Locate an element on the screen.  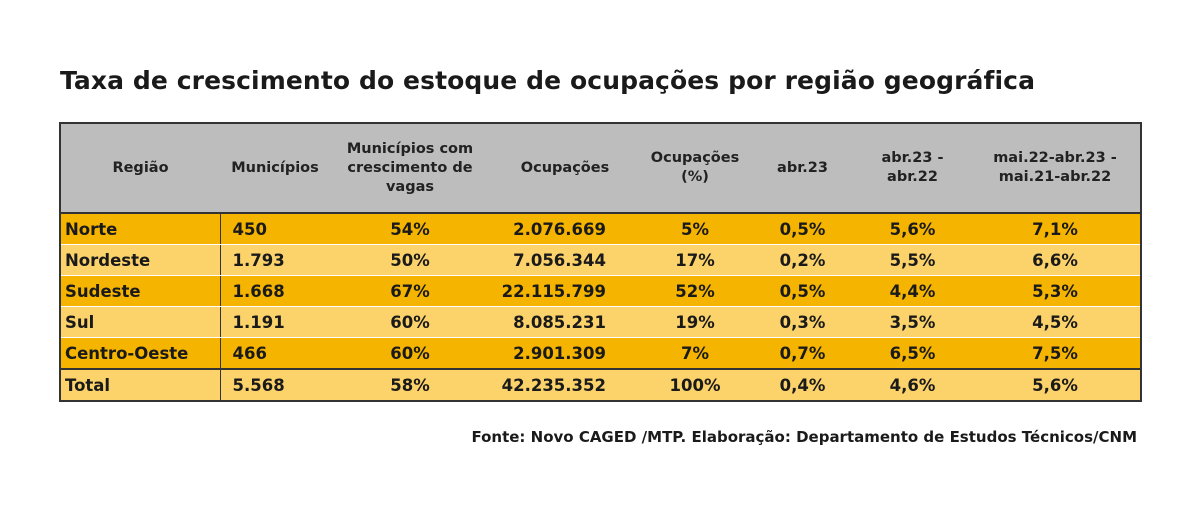
cell-regiao: Sul is located at coordinates (140, 322).